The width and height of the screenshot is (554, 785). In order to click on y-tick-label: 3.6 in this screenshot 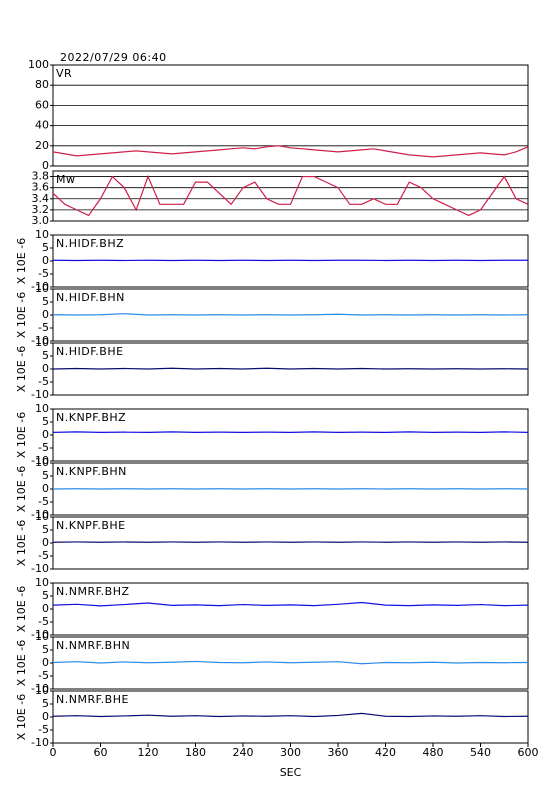, I will do `click(41, 187)`.